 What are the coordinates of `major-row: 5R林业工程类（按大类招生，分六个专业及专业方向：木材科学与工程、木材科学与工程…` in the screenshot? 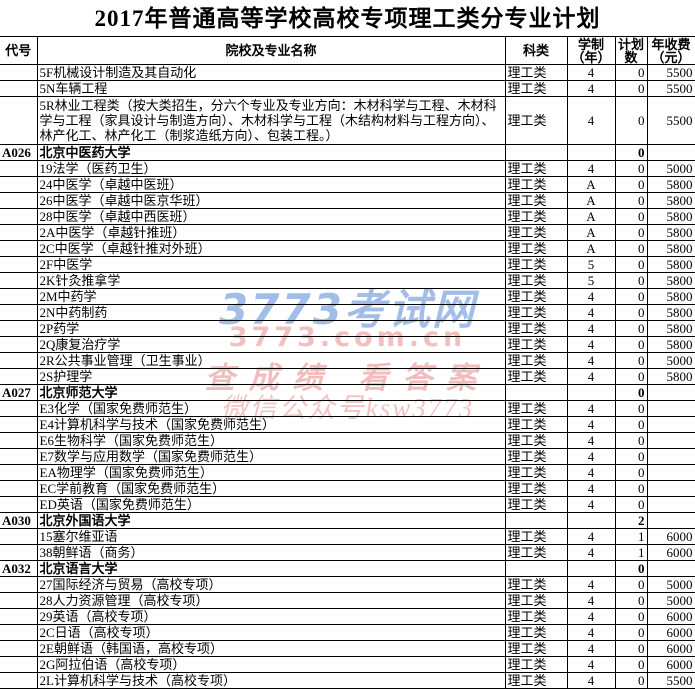 It's located at (347, 120).